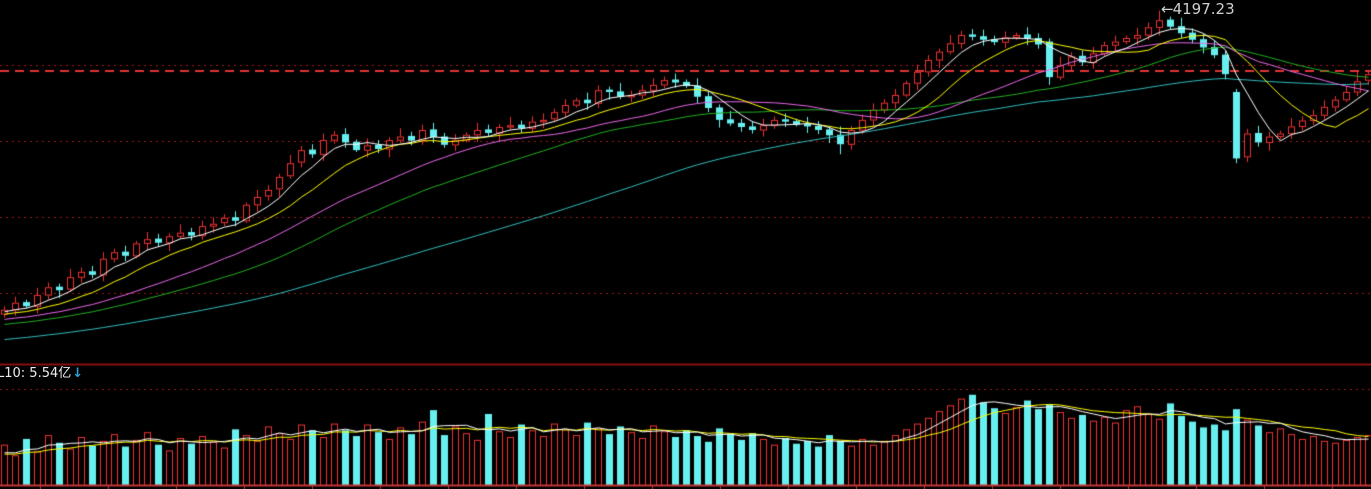 This screenshot has width=1371, height=489. Describe the element at coordinates (1167, 9) in the screenshot. I see `left-arrow-icon: ←` at that location.